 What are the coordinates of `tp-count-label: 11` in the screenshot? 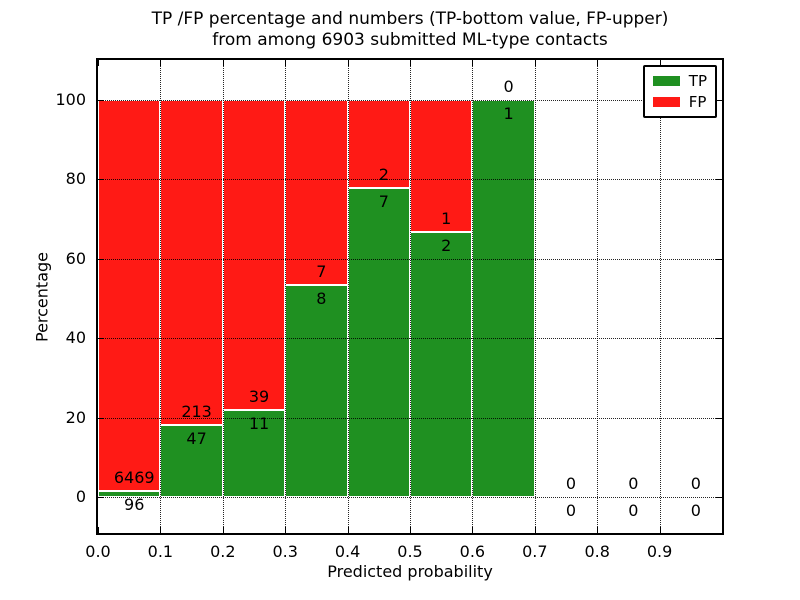 It's located at (259, 423).